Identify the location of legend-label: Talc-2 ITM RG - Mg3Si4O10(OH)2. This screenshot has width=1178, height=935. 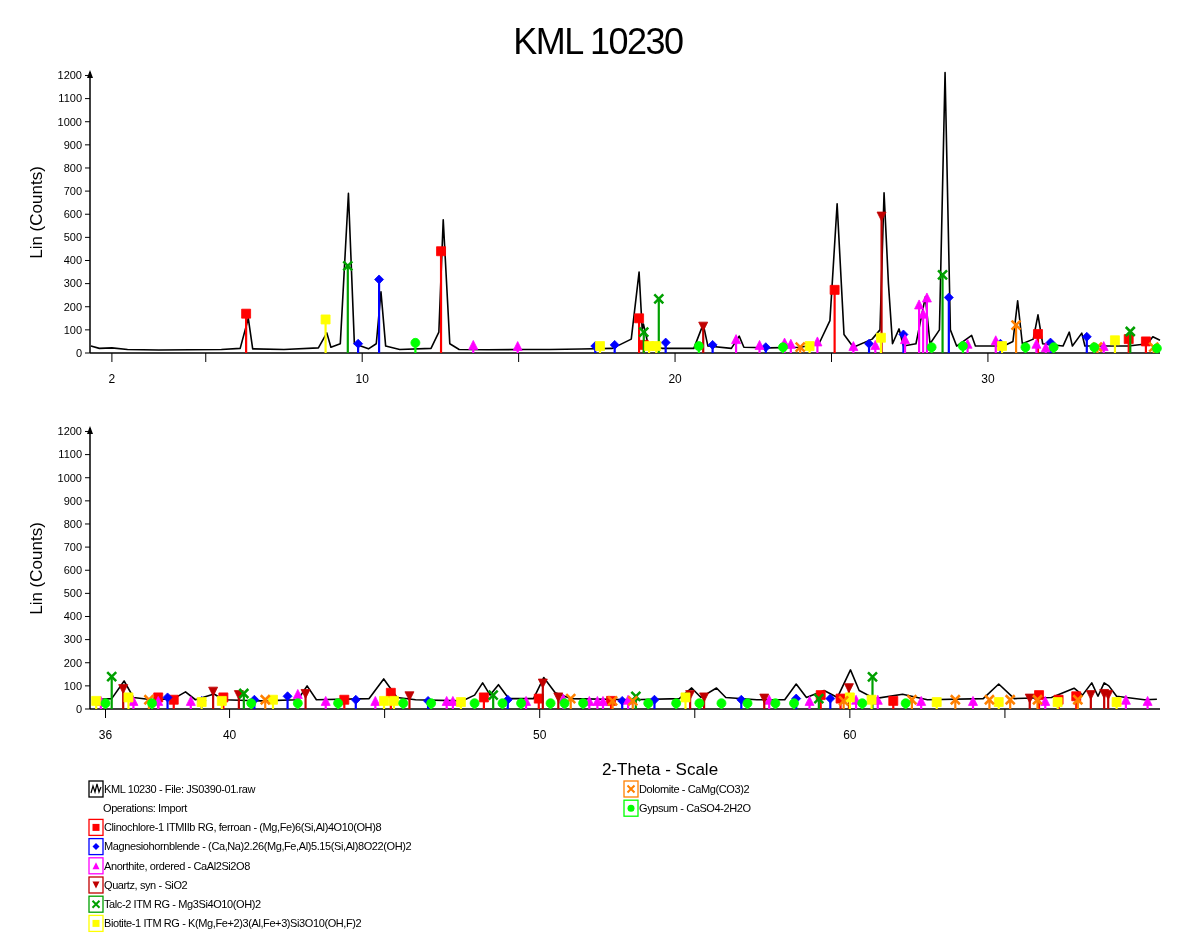
(182, 904).